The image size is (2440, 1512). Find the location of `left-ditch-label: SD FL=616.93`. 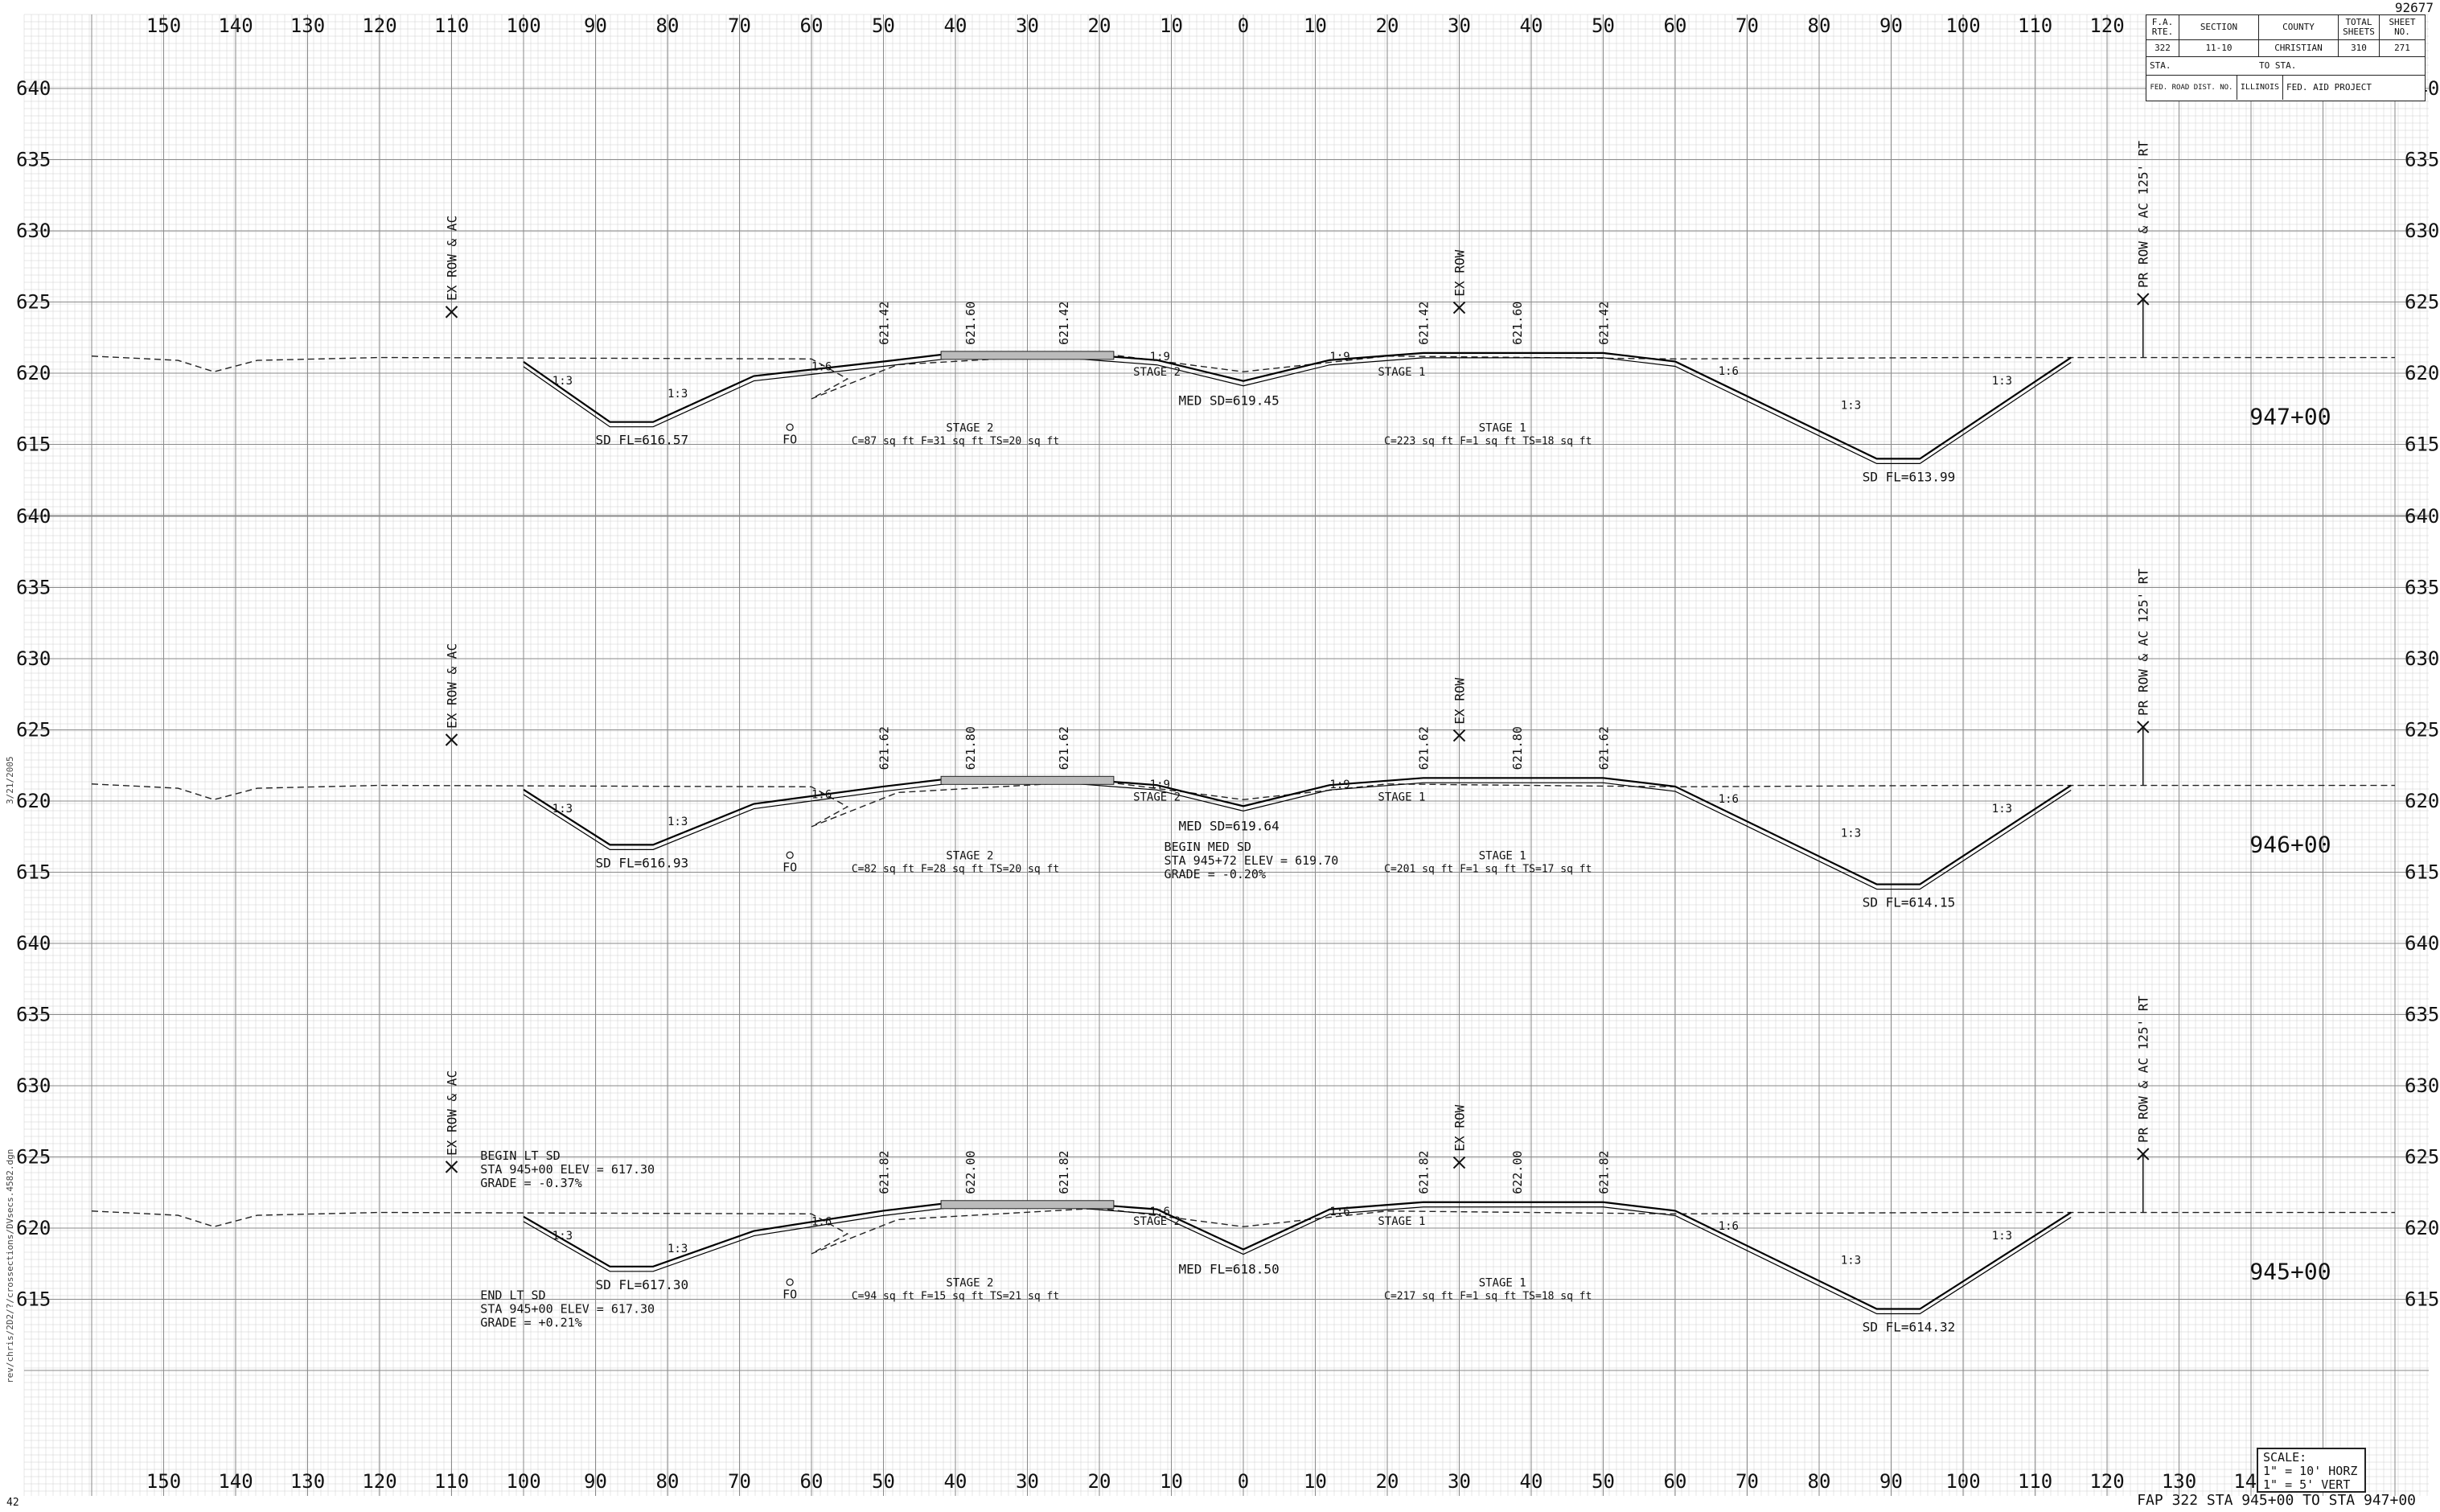

left-ditch-label: SD FL=616.93 is located at coordinates (642, 863).